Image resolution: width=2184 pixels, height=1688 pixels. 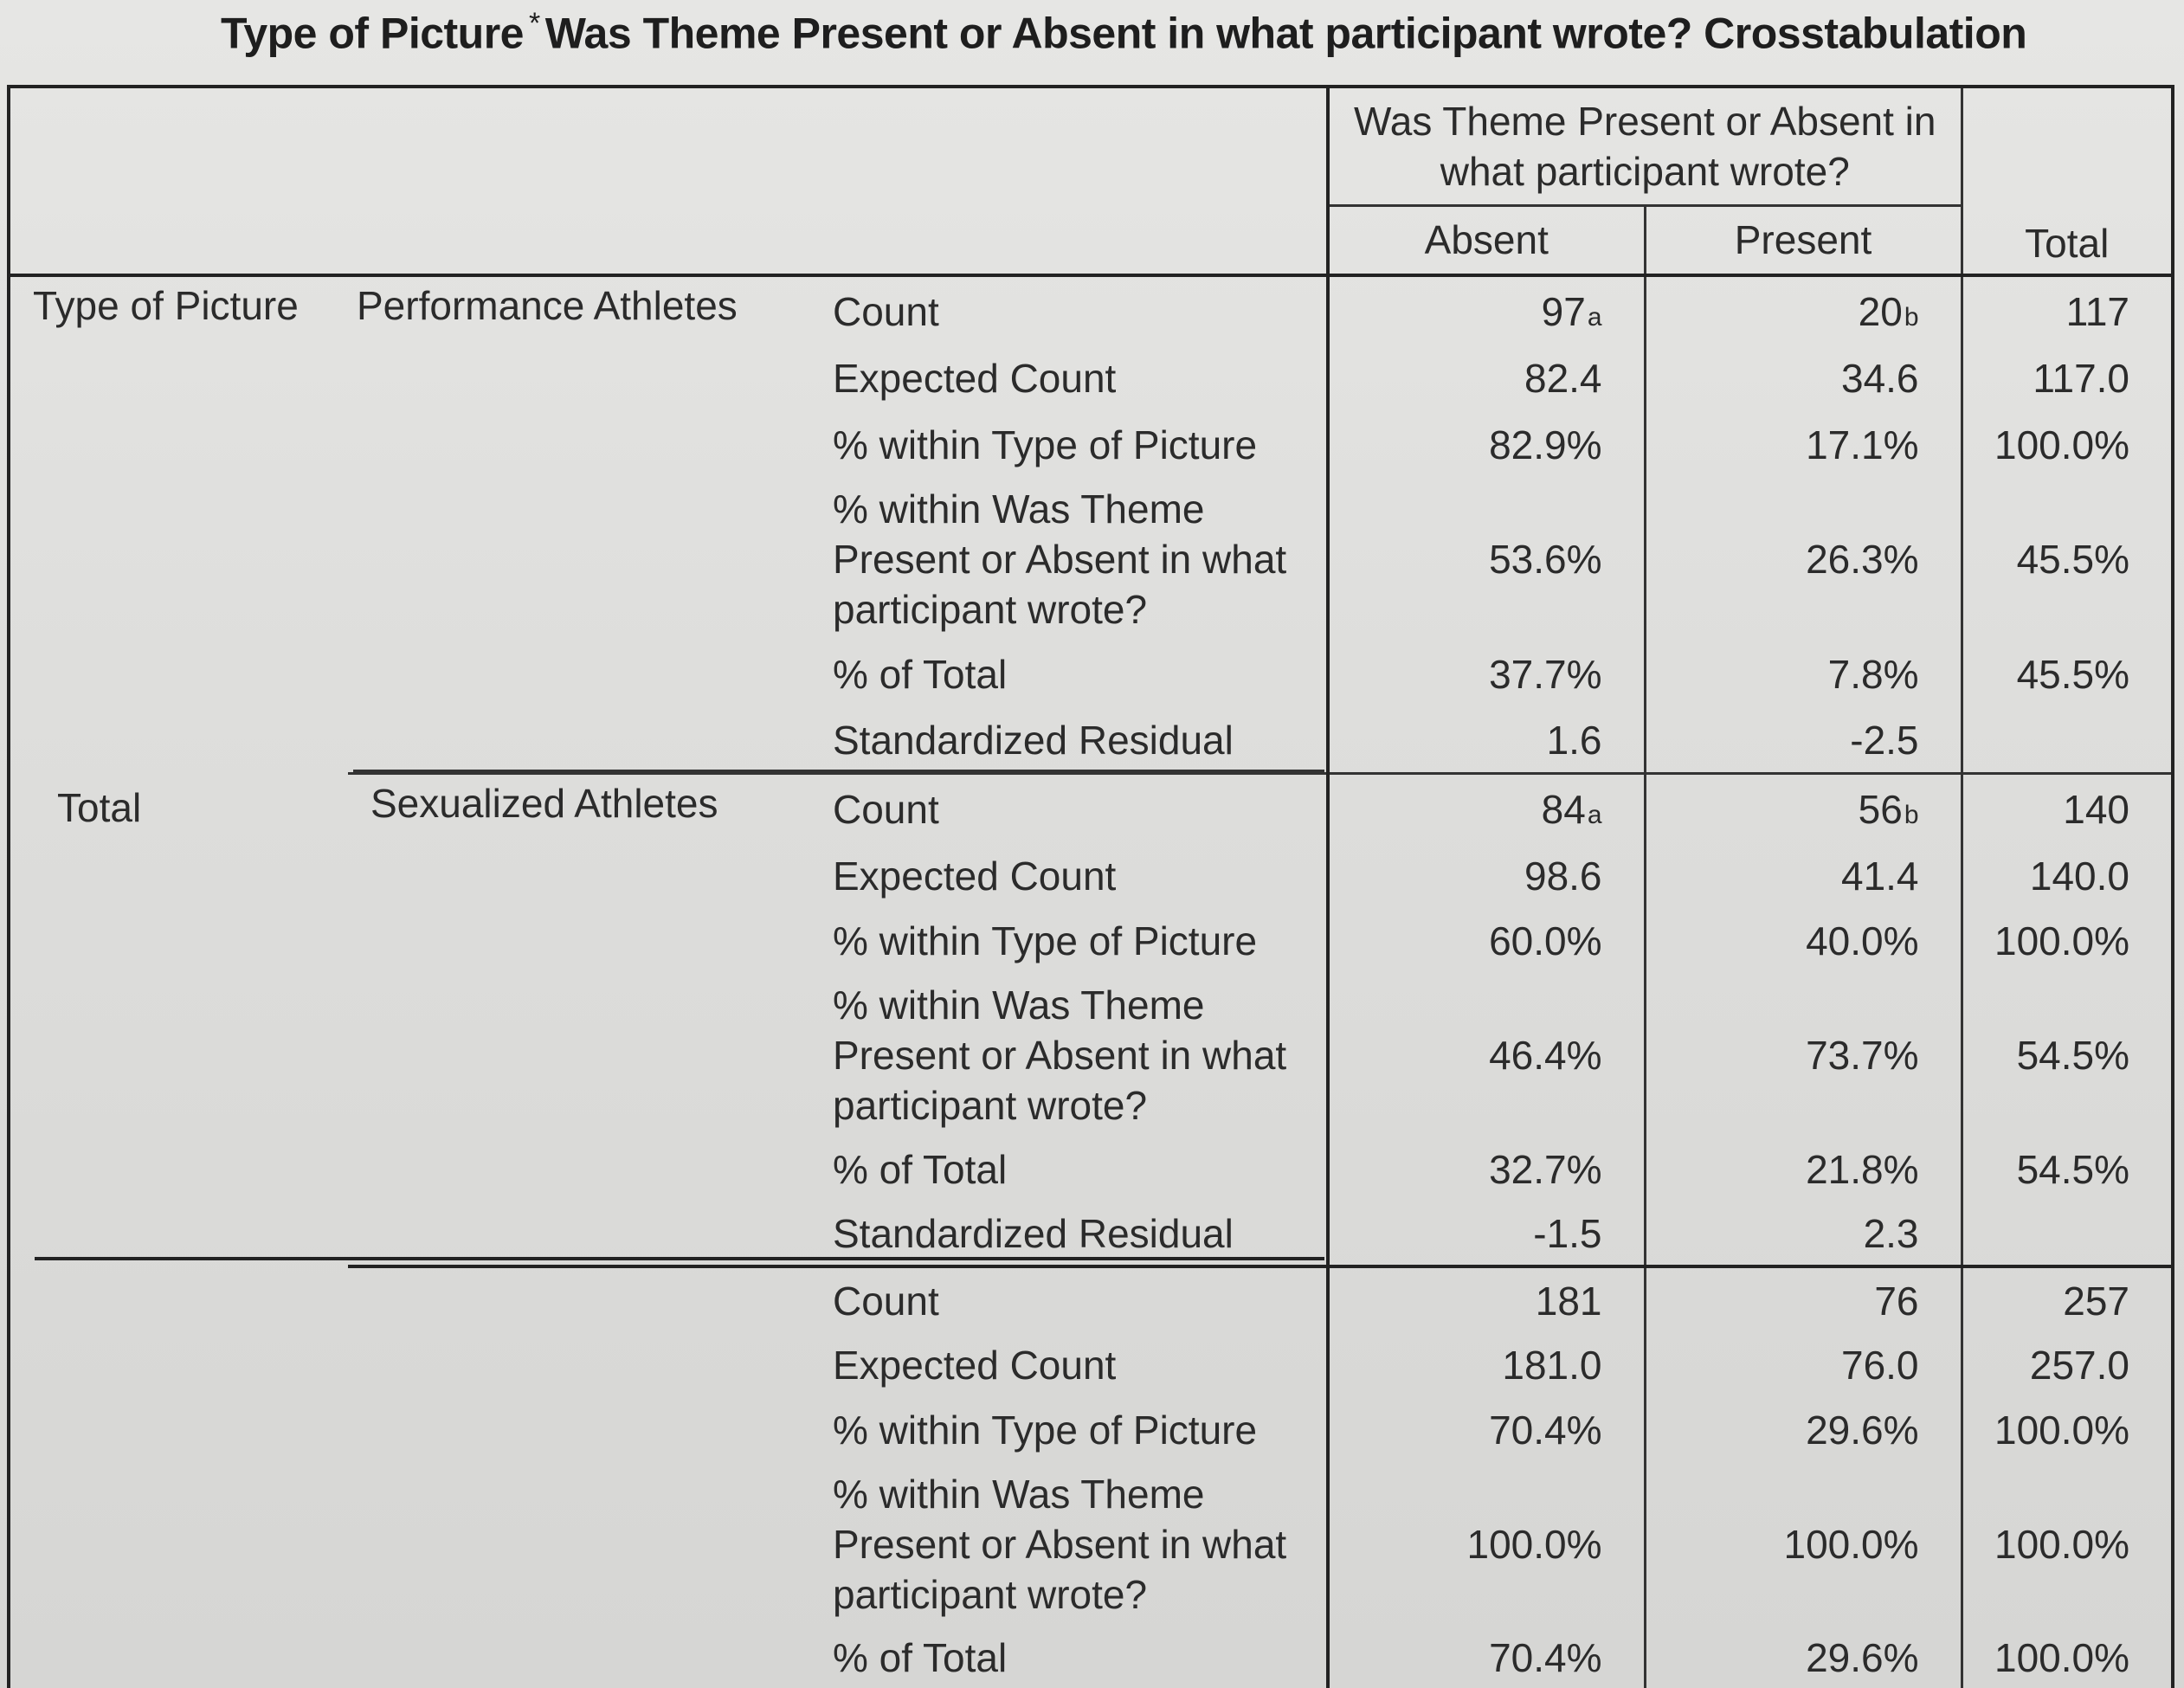 I want to click on cell-perf-expected-present: 34.6, so click(x=1802, y=378).